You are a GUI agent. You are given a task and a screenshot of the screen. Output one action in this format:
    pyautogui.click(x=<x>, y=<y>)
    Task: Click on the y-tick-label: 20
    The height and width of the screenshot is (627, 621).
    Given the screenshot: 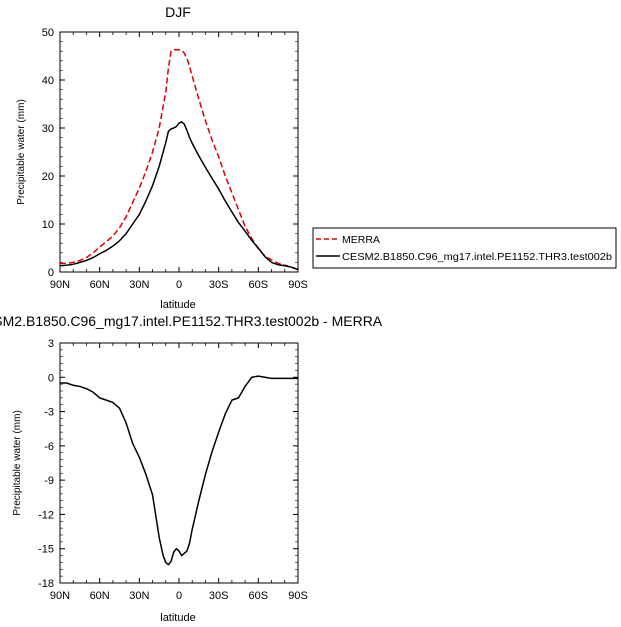 What is the action you would take?
    pyautogui.click(x=48, y=177)
    